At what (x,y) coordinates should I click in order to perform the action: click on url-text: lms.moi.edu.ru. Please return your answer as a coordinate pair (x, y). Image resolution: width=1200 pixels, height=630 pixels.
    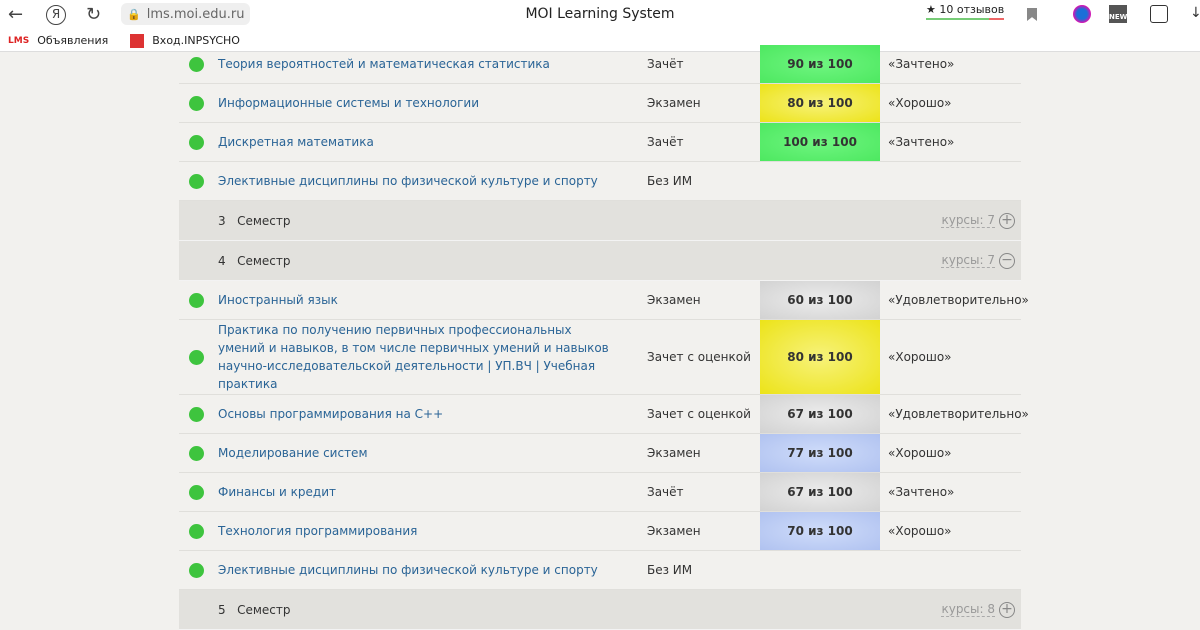
    Looking at the image, I should click on (195, 14).